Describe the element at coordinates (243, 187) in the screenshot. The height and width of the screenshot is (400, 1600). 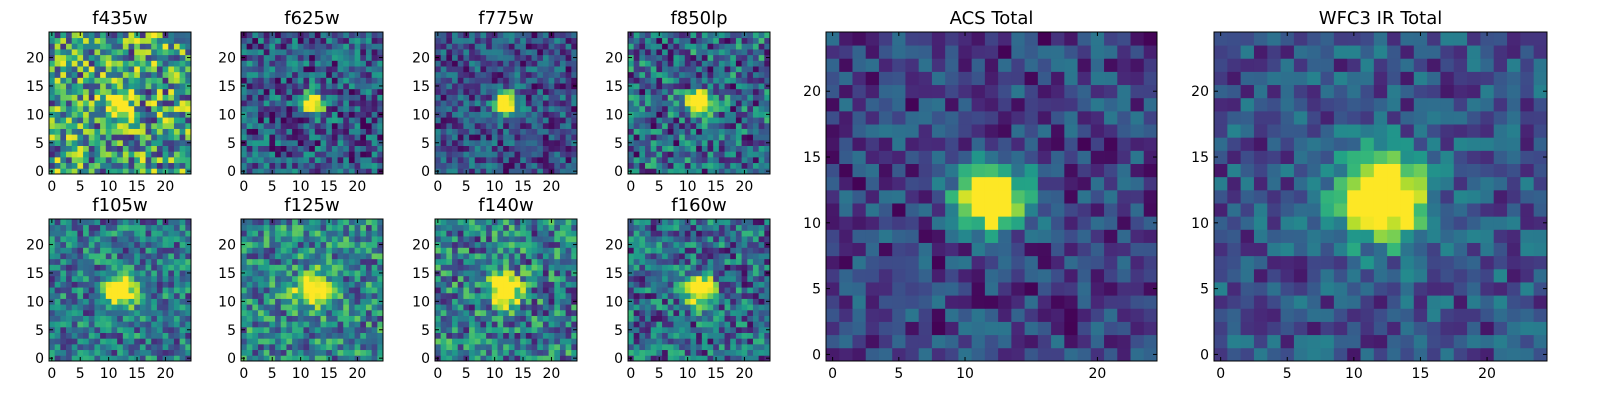
I see `x-tick-label: 0` at that location.